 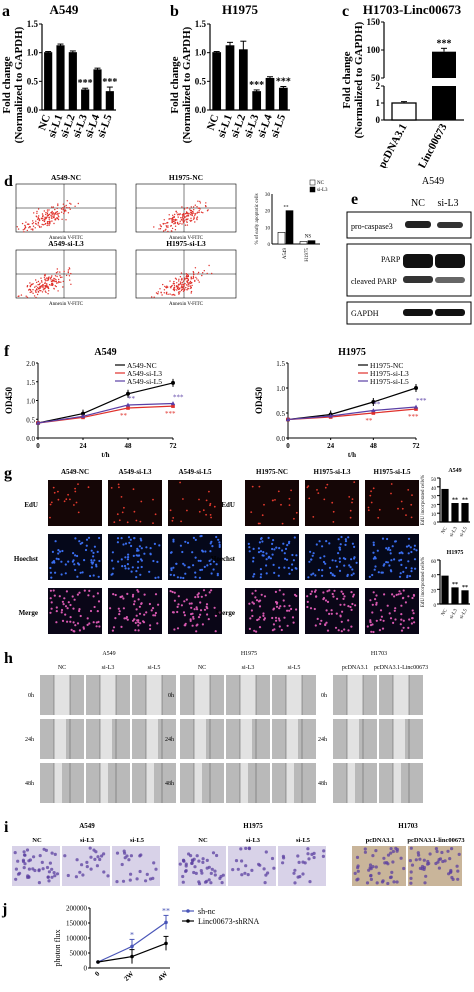 What do you see at coordinates (391, 259) in the screenshot?
I see `blot-label-parp: PARP` at bounding box center [391, 259].